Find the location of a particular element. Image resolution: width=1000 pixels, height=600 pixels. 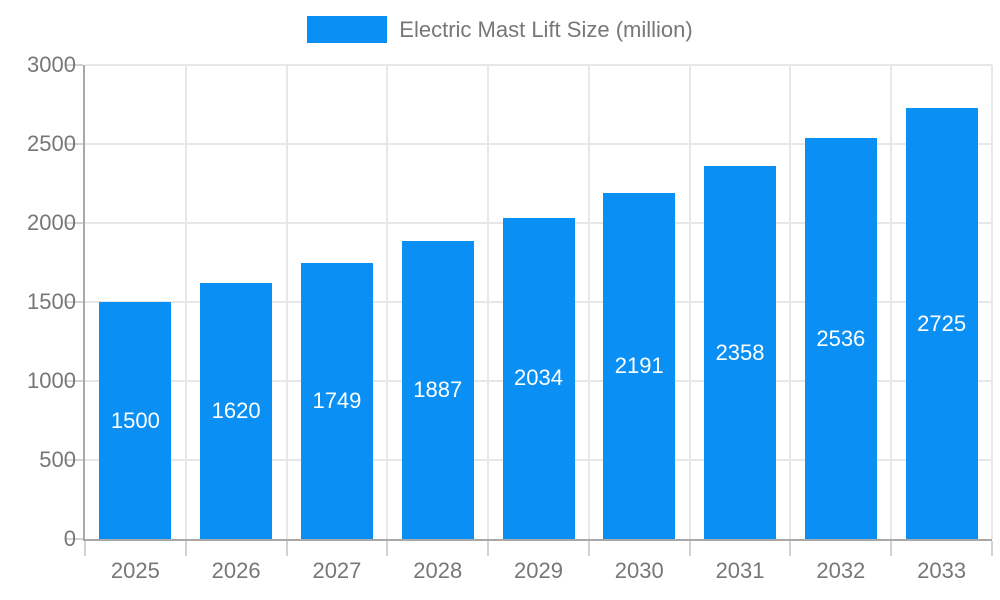

y-tick-label: 500 is located at coordinates (57, 459).